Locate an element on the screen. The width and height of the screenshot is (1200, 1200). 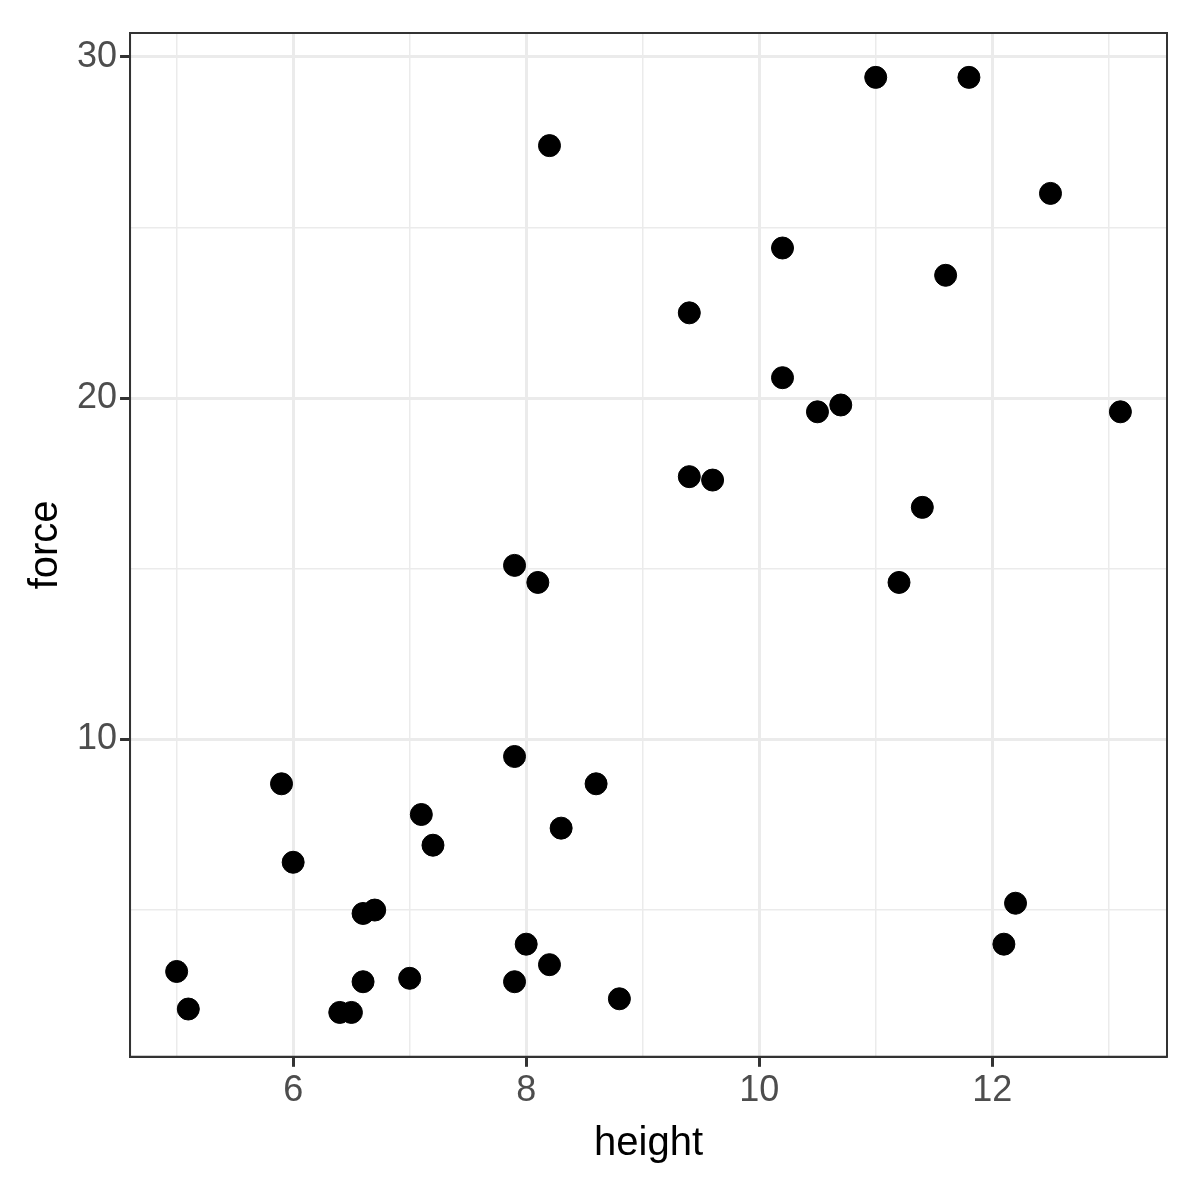
y-tick-label: 30 is located at coordinates (97, 54).